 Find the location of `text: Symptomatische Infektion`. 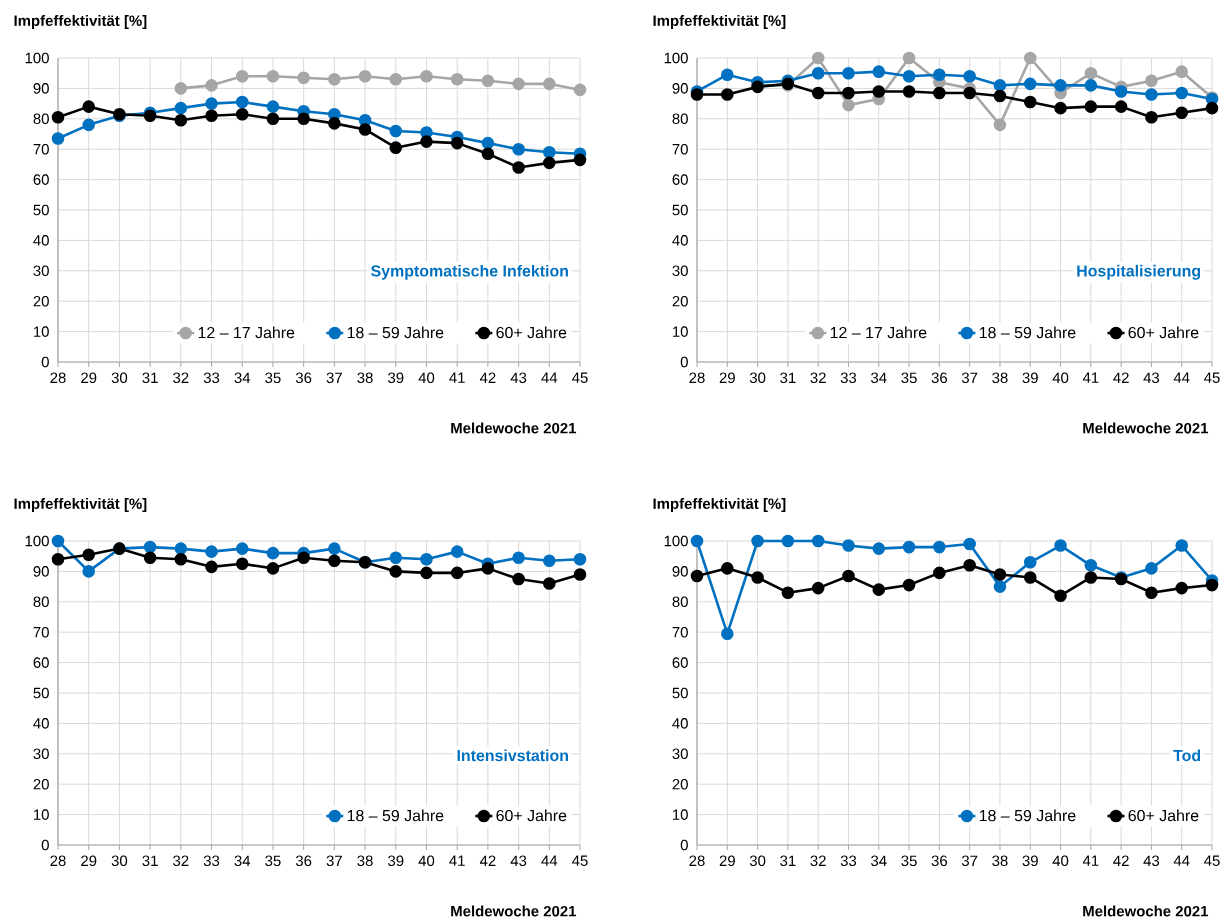

text: Symptomatische Infektion is located at coordinates (469, 272).